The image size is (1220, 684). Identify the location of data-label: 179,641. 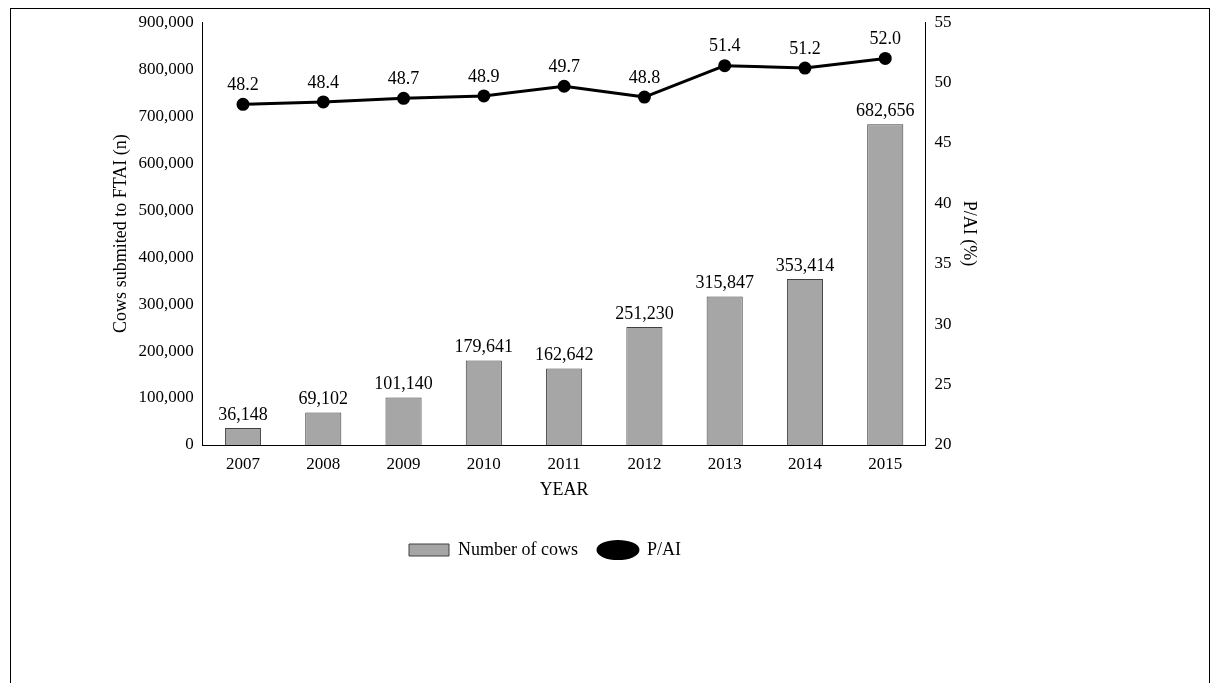
(484, 346).